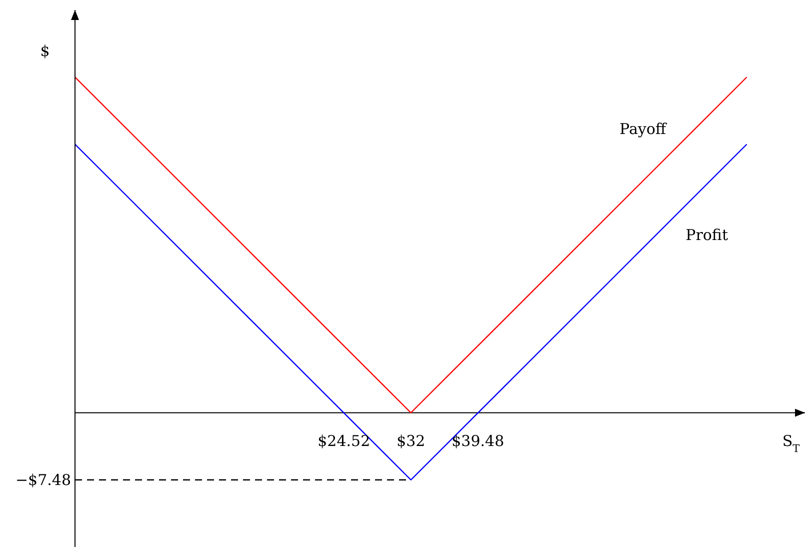 This screenshot has width=809, height=548. What do you see at coordinates (43, 479) in the screenshot?
I see `annotation: −$7.48` at bounding box center [43, 479].